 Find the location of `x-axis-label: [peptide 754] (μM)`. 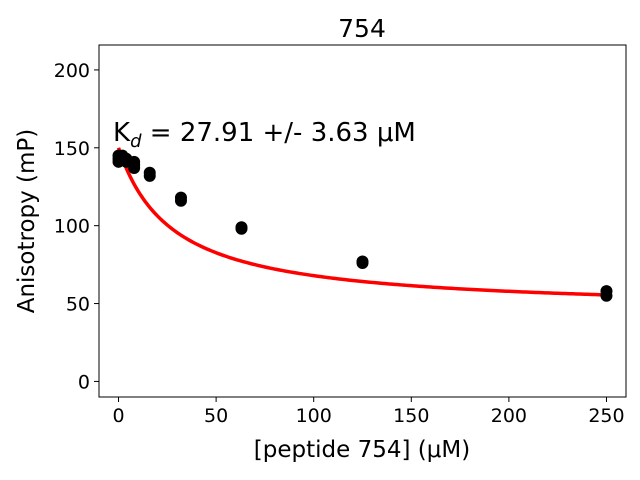

x-axis-label: [peptide 754] (μM) is located at coordinates (362, 450).